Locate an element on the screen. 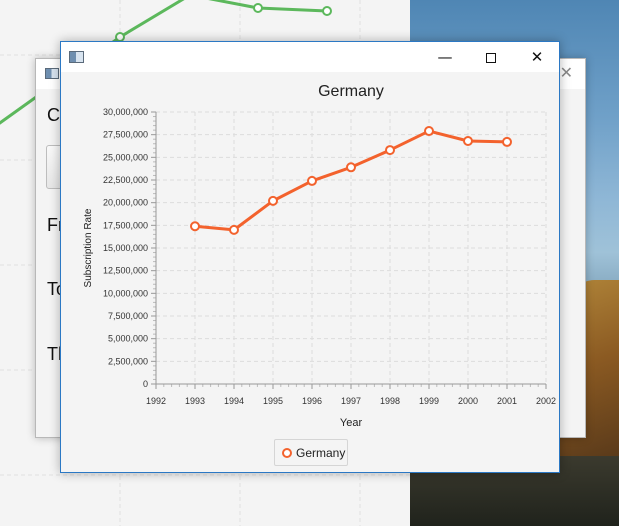  x-tick-label: 1994 is located at coordinates (234, 401).